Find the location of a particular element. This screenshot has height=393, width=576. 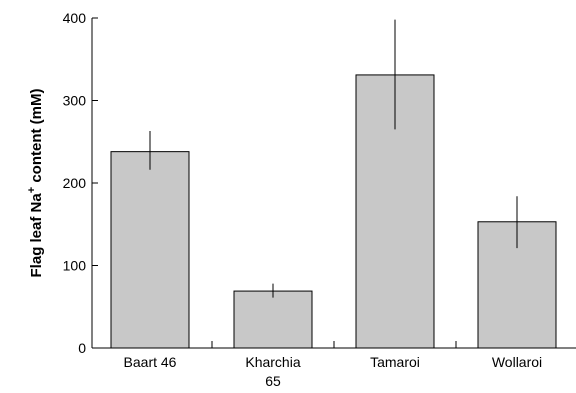

x-category-label: Wollaroi is located at coordinates (517, 362).